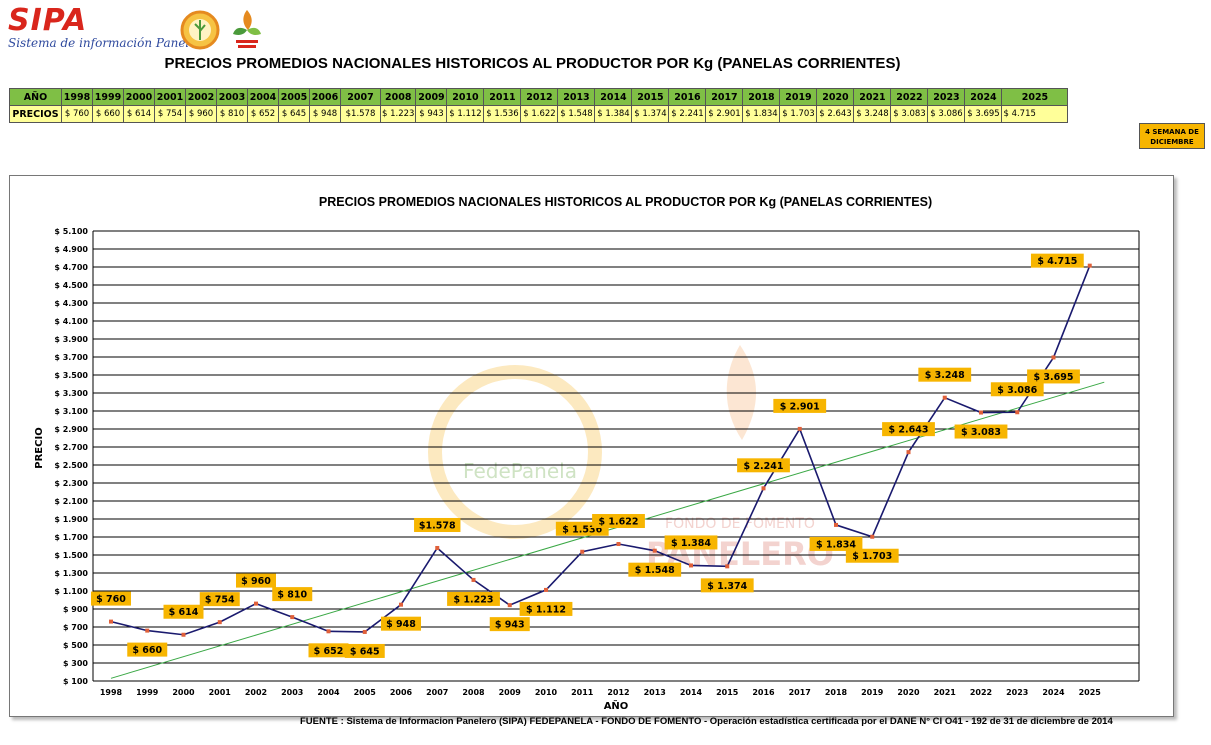 This screenshot has height=745, width=1211. I want to click on data-label: $ 943, so click(510, 625).